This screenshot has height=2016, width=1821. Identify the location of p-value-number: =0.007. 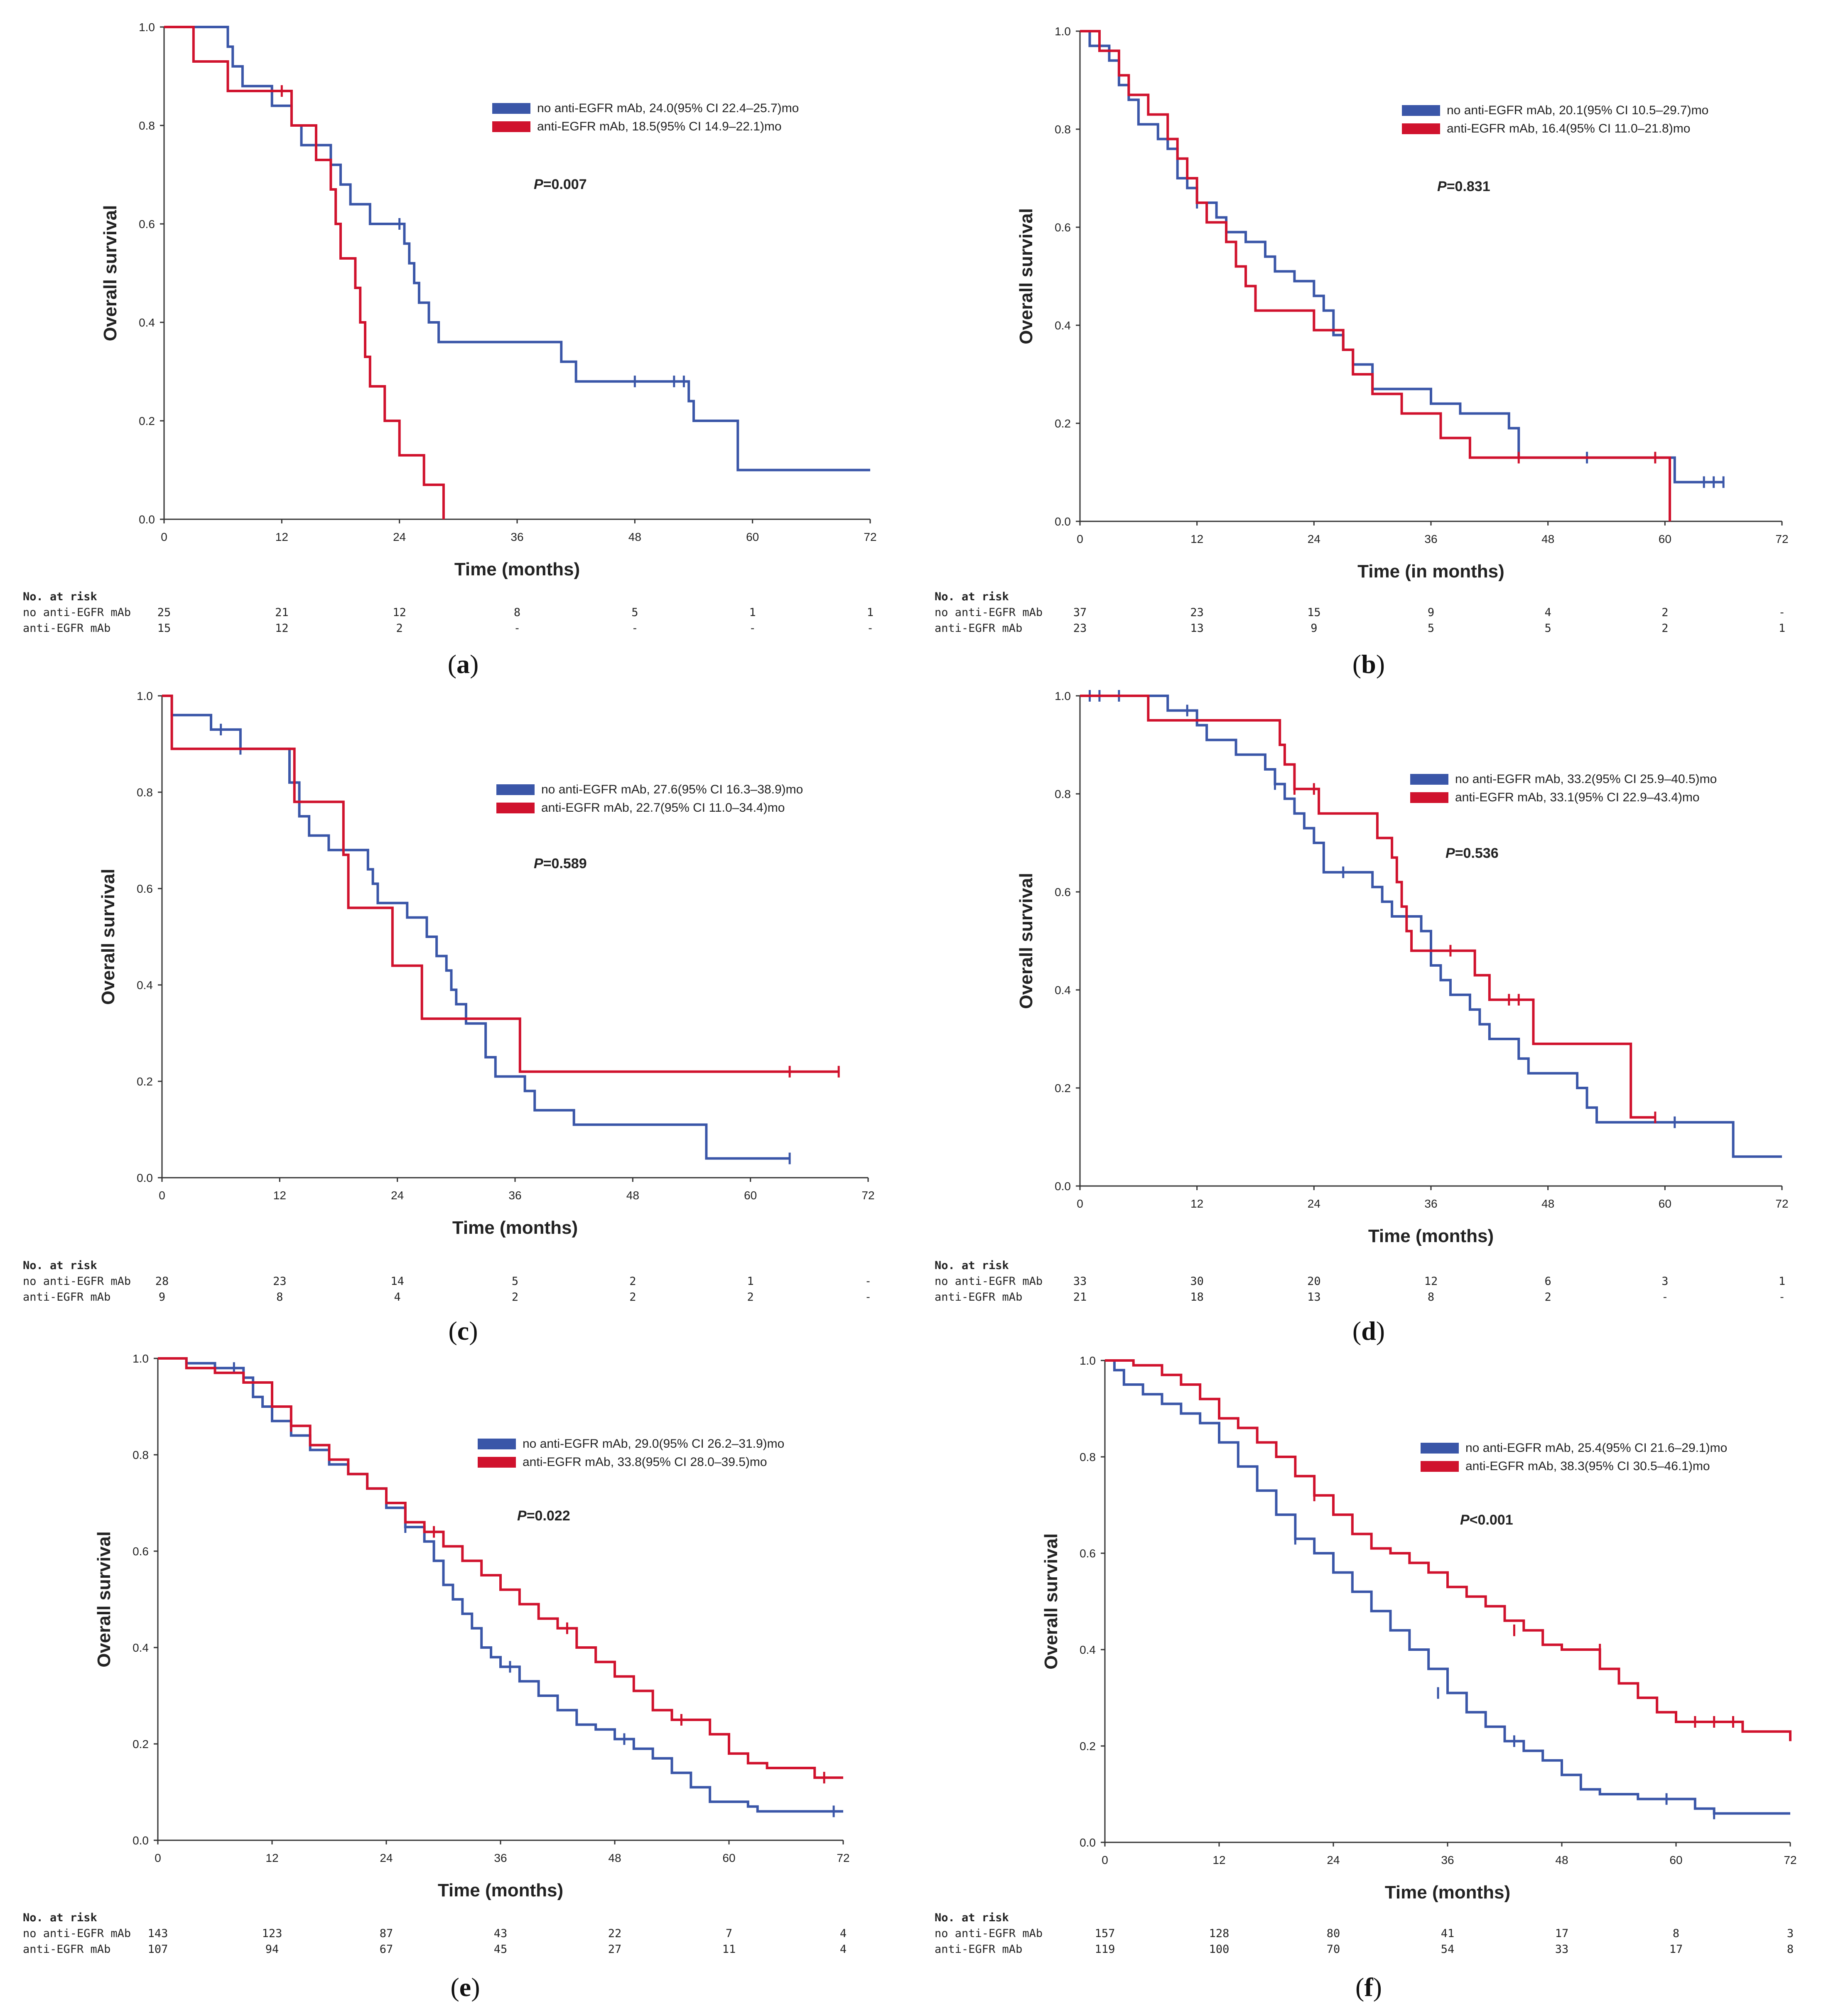
(565, 185).